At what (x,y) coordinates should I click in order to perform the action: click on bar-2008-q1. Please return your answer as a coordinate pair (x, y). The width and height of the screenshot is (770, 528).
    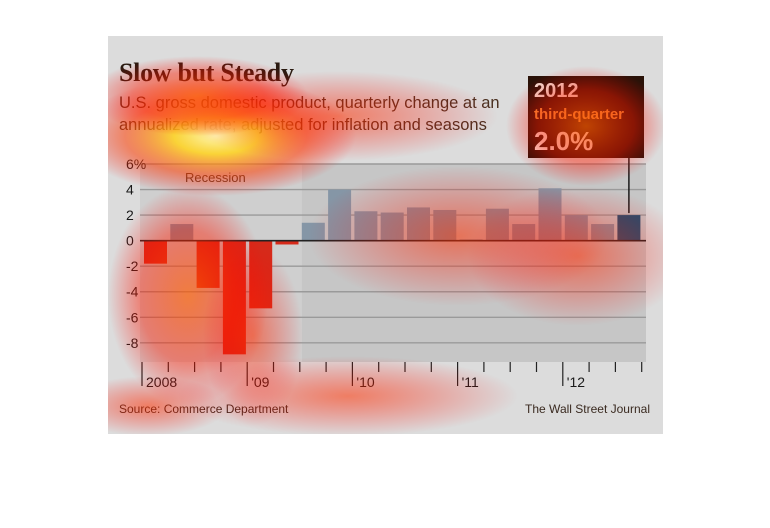
    Looking at the image, I should click on (155, 252).